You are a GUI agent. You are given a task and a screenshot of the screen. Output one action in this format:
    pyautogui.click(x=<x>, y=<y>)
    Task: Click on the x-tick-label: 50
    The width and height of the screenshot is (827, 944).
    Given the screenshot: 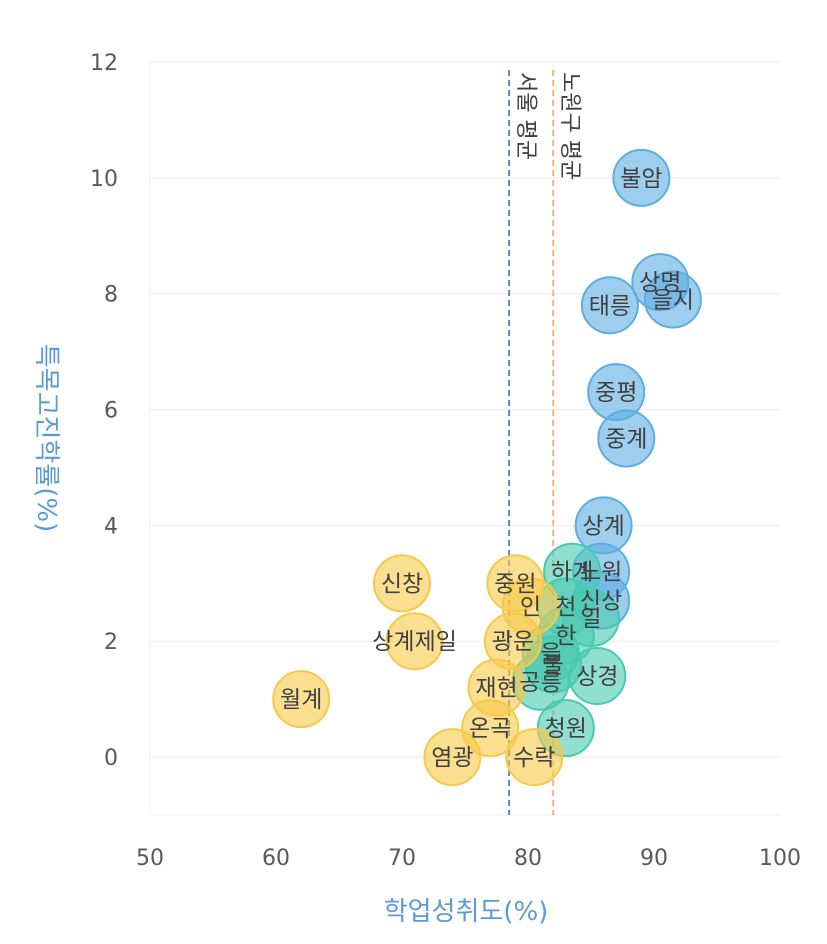 What is the action you would take?
    pyautogui.click(x=150, y=858)
    